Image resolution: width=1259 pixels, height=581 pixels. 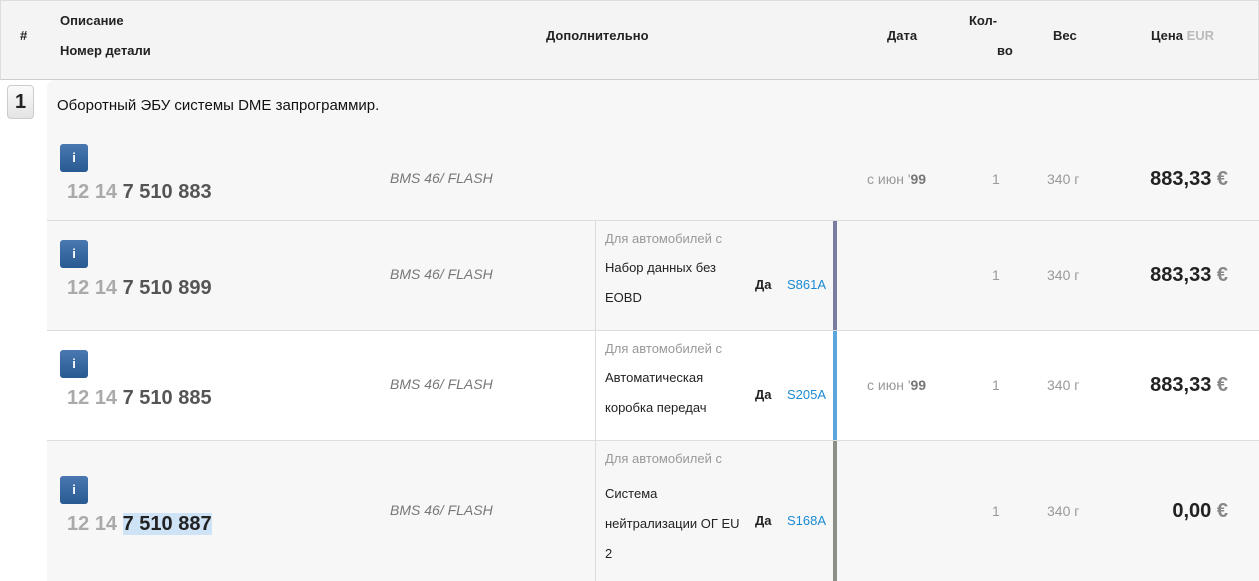 What do you see at coordinates (1167, 35) in the screenshot?
I see `price-label: Цена` at bounding box center [1167, 35].